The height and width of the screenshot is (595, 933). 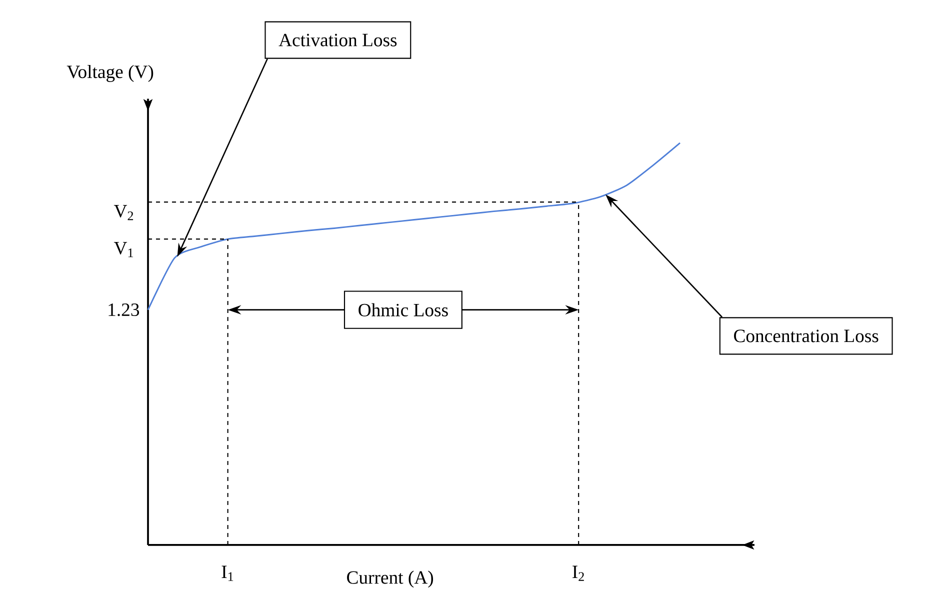 I want to click on annotation: Ohmic Loss, so click(x=403, y=309).